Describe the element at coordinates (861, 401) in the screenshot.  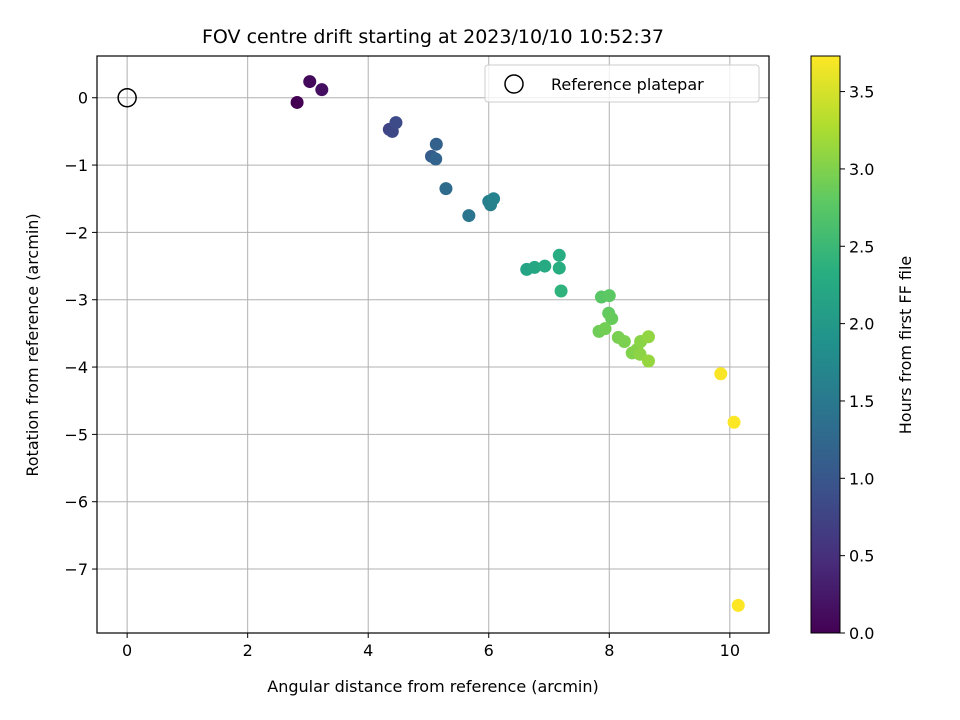
I see `colorbar-tick-label: 1.5` at that location.